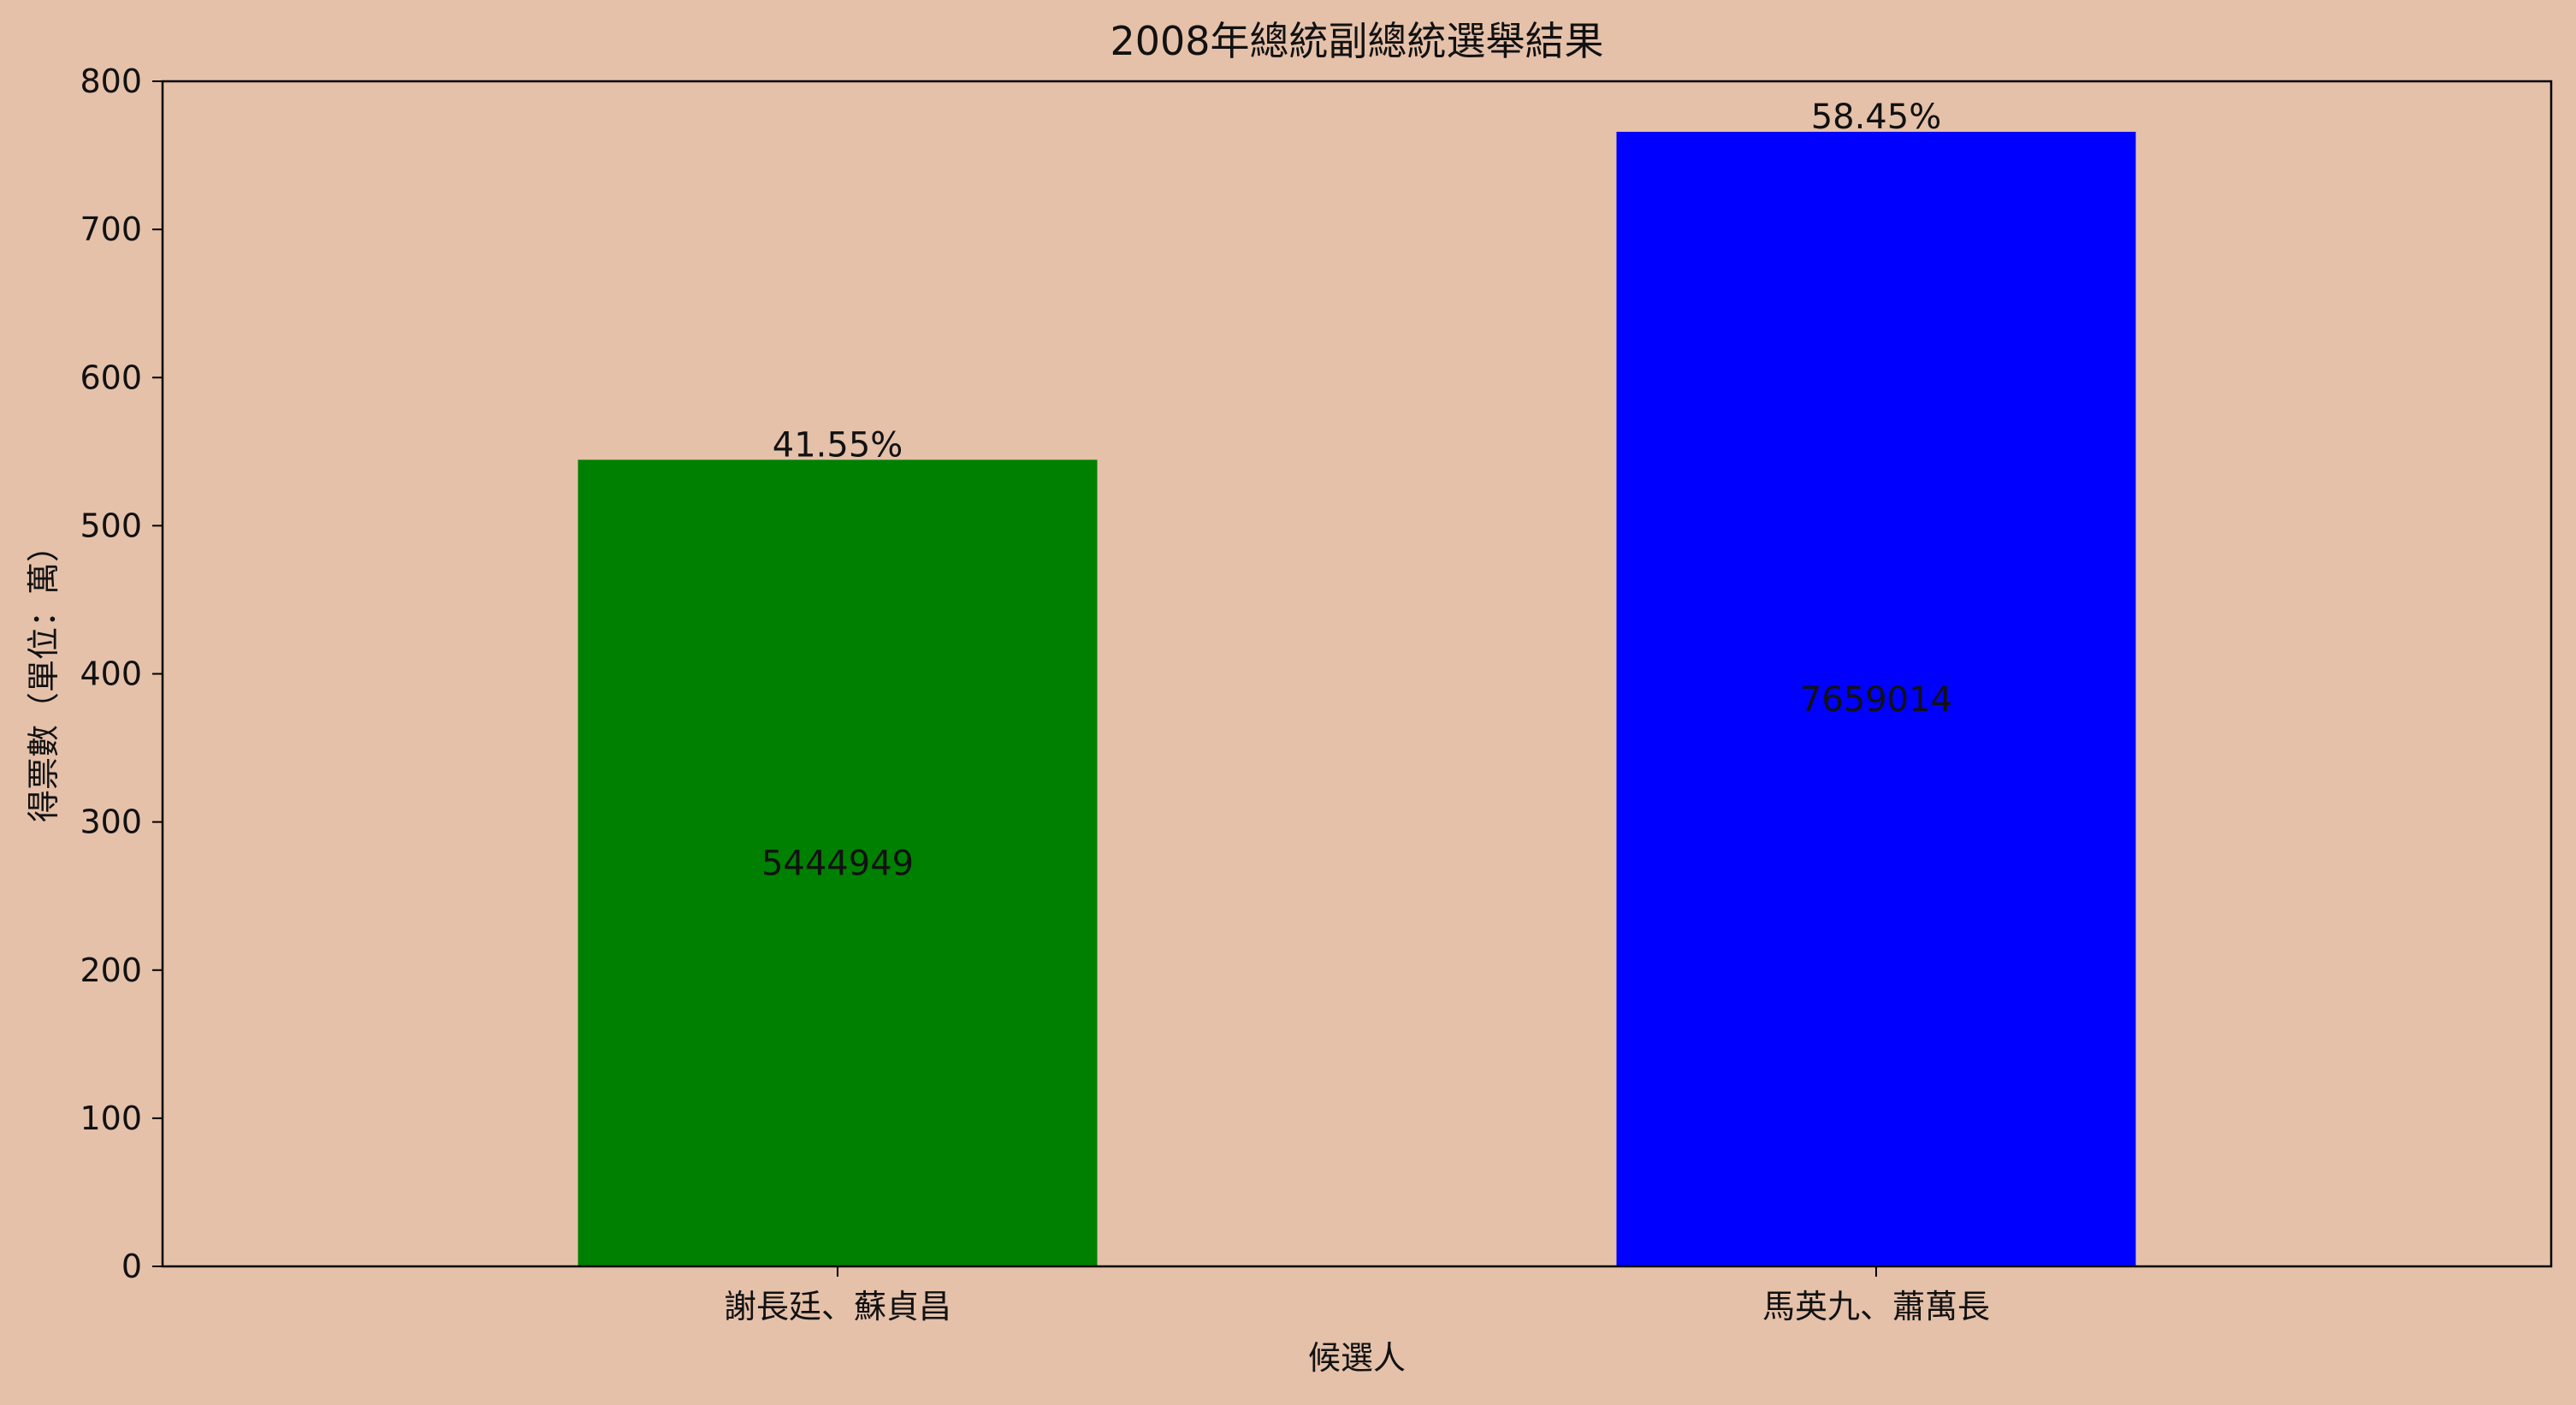  Describe the element at coordinates (111, 1118) in the screenshot. I see `y-tick-label-1: 100` at that location.